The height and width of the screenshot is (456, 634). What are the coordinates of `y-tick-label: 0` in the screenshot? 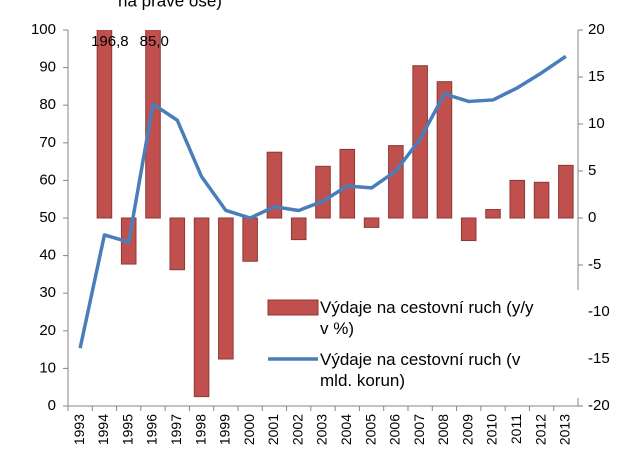 It's located at (52, 405).